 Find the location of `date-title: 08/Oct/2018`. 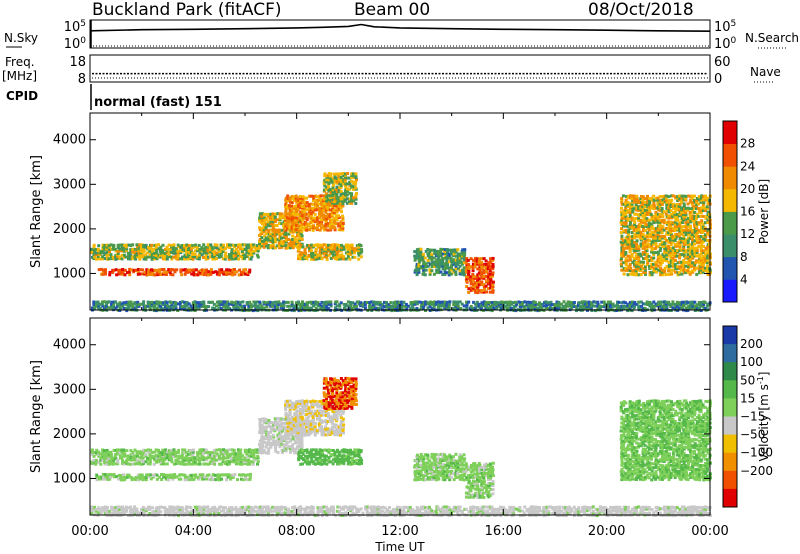

date-title: 08/Oct/2018 is located at coordinates (641, 10).